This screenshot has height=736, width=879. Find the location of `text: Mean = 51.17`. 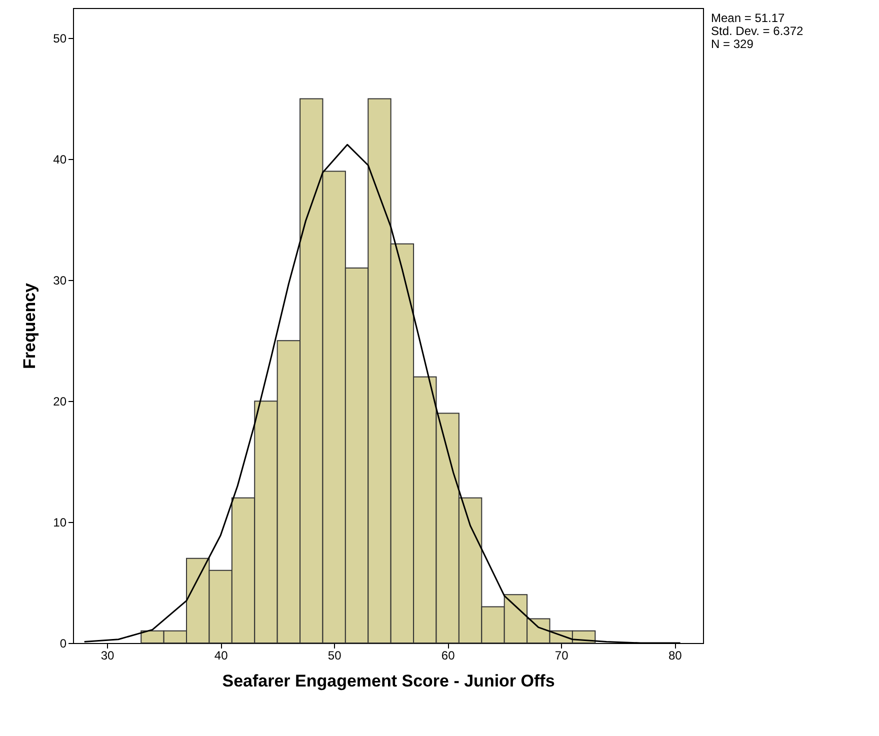

text: Mean = 51.17 is located at coordinates (748, 18).